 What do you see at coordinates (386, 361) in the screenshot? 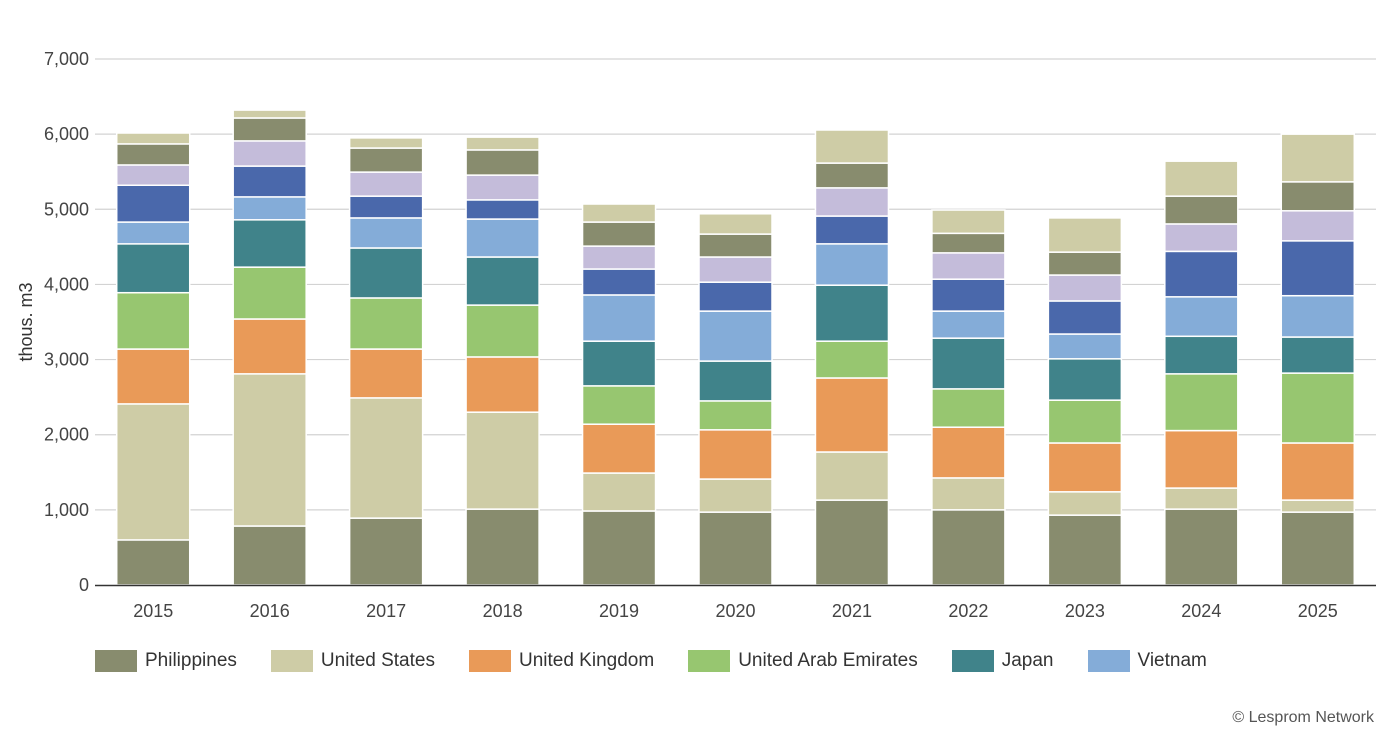
I see `bar-stack-2017` at bounding box center [386, 361].